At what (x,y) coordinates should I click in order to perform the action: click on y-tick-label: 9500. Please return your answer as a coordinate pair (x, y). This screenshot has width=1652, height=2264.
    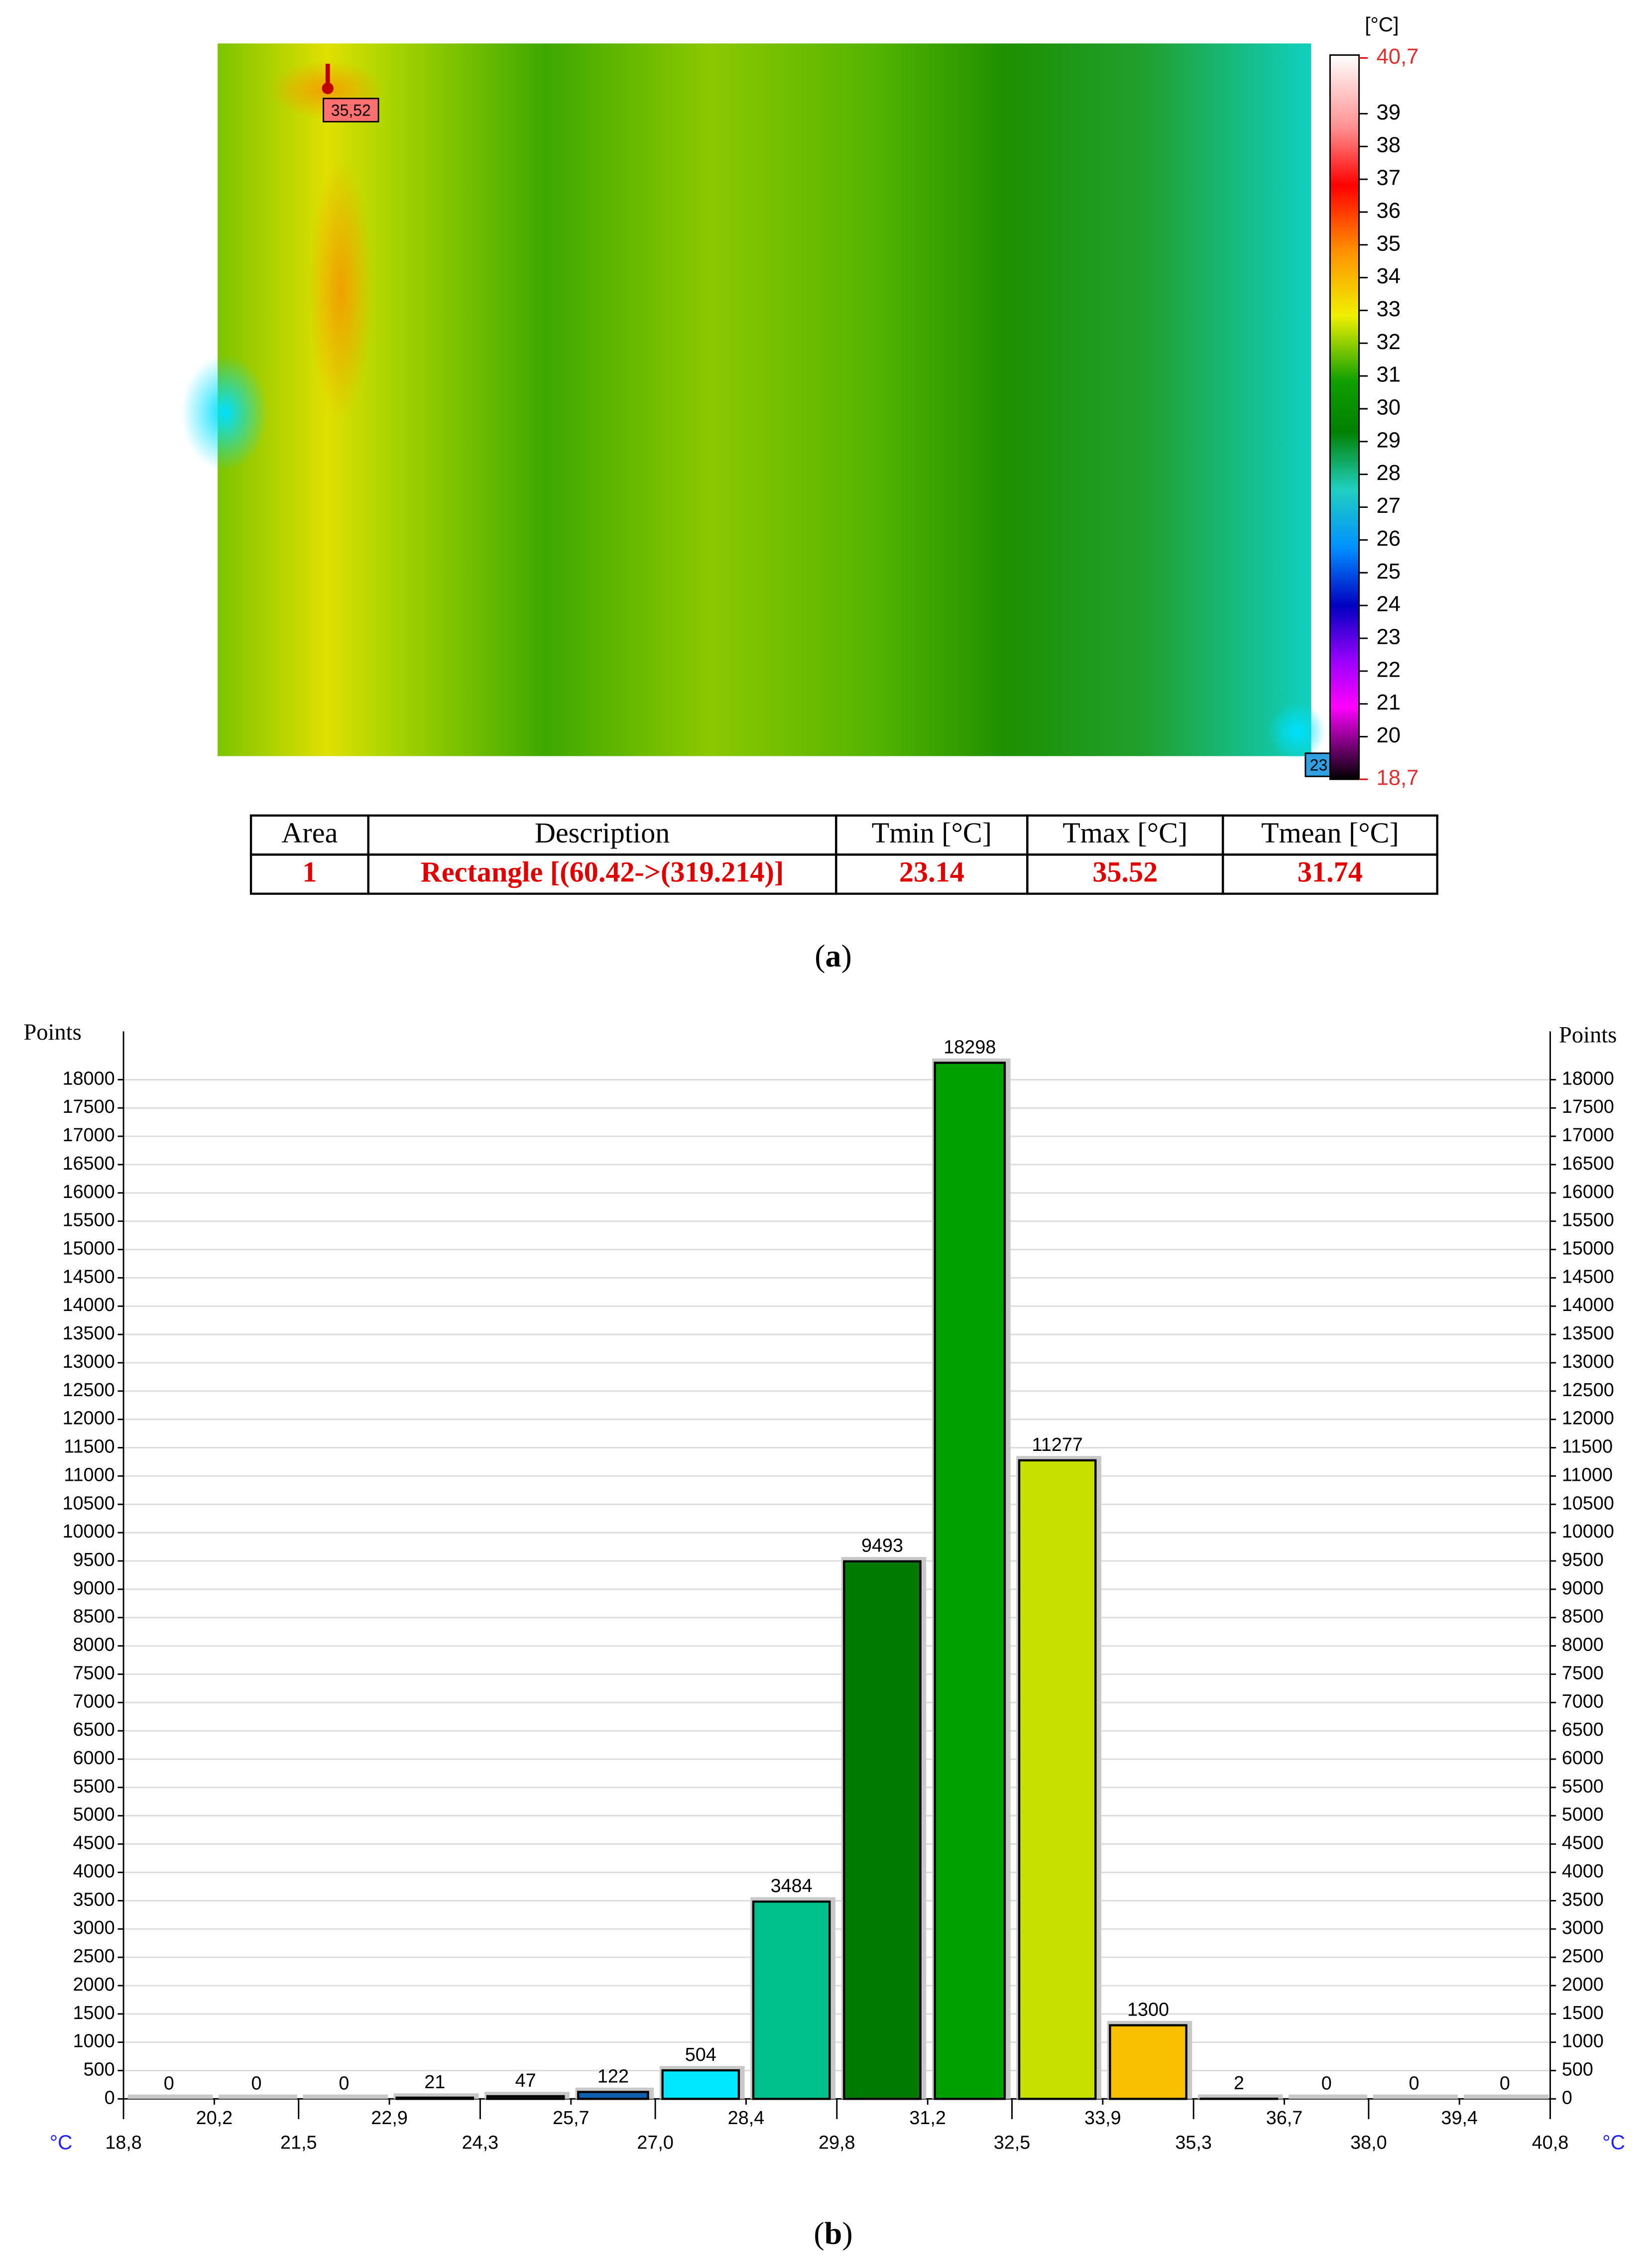
    Looking at the image, I should click on (94, 1559).